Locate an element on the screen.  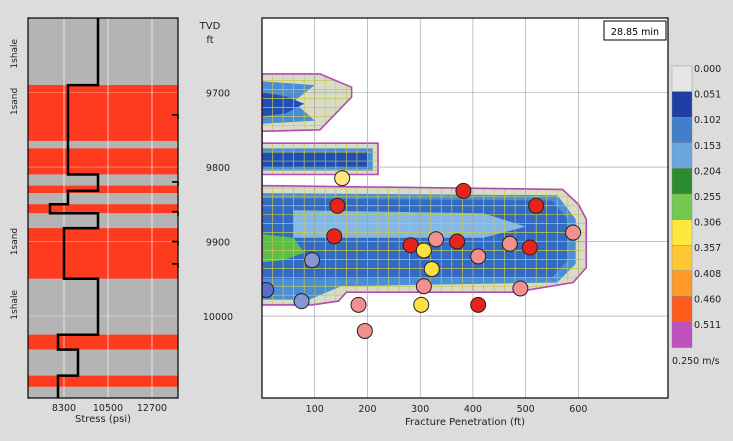
depth-tick-label: 9900 is located at coordinates (218, 243).